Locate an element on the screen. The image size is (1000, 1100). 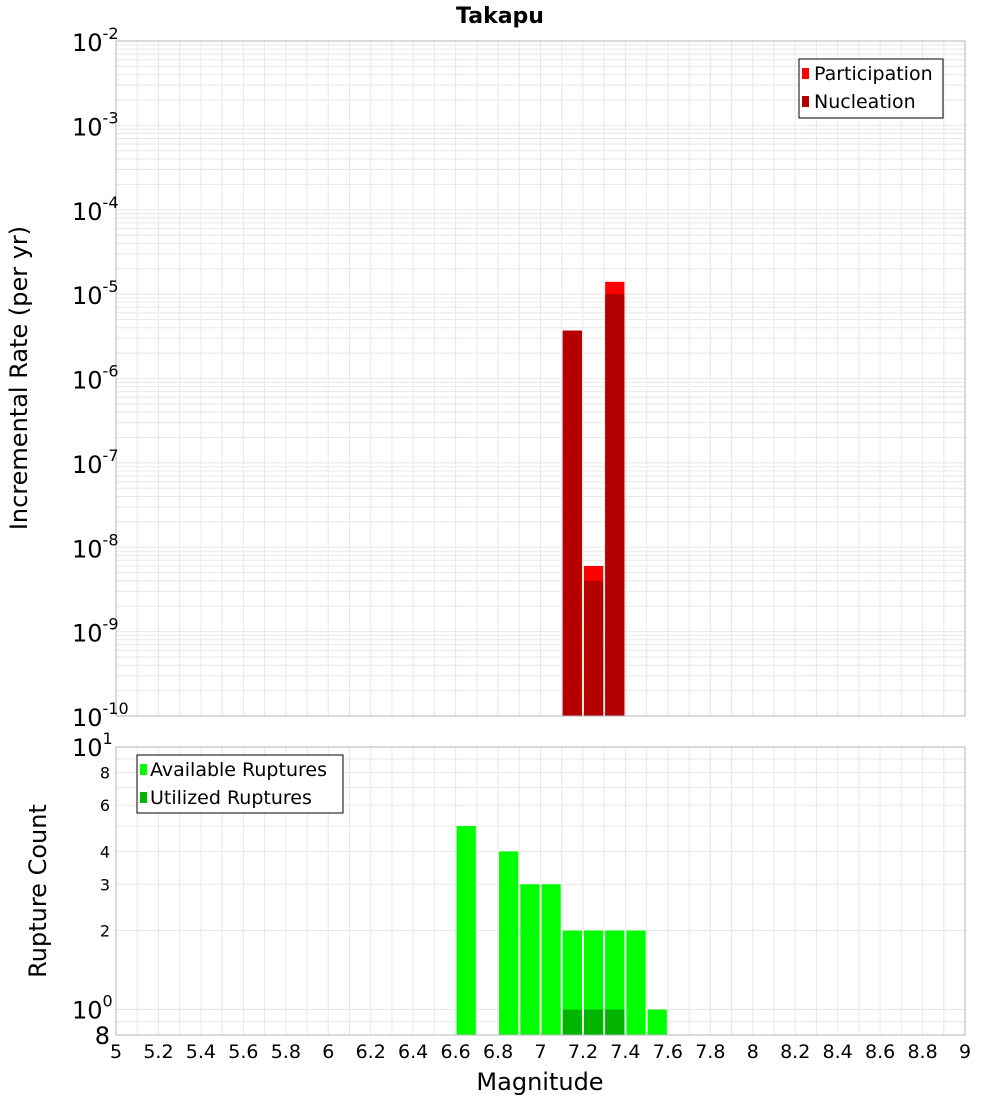
x-tick-label: 7.8 is located at coordinates (710, 1052).